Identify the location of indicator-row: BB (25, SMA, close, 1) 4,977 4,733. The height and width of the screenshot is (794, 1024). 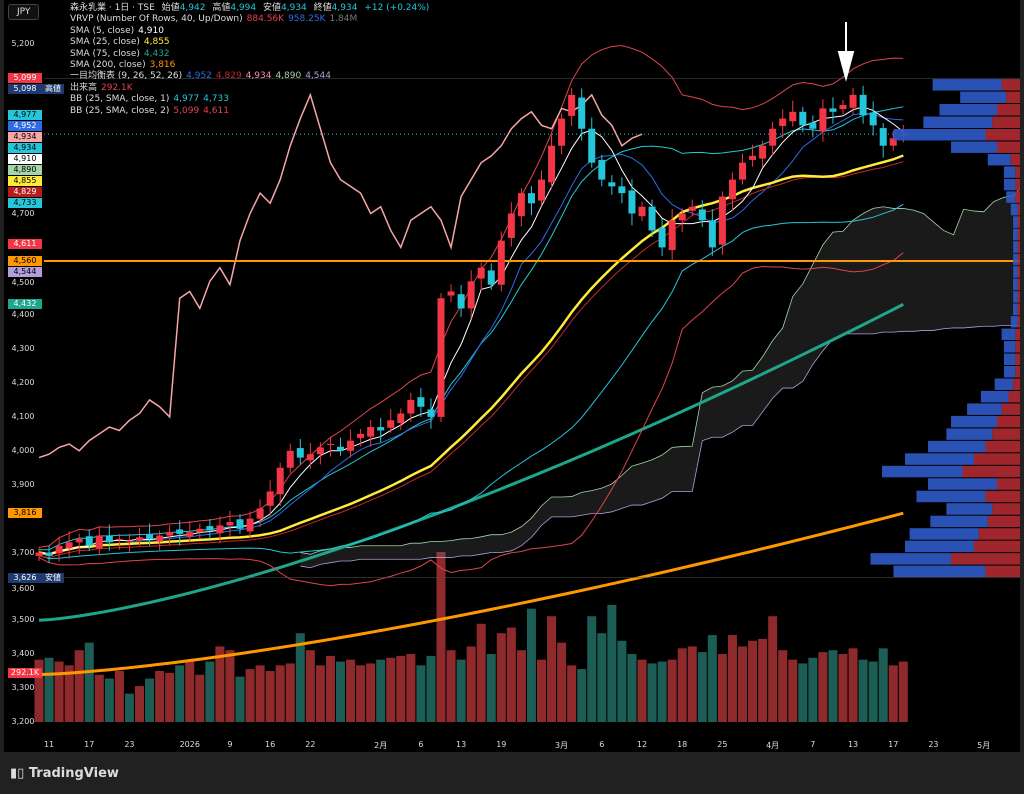
(249, 99).